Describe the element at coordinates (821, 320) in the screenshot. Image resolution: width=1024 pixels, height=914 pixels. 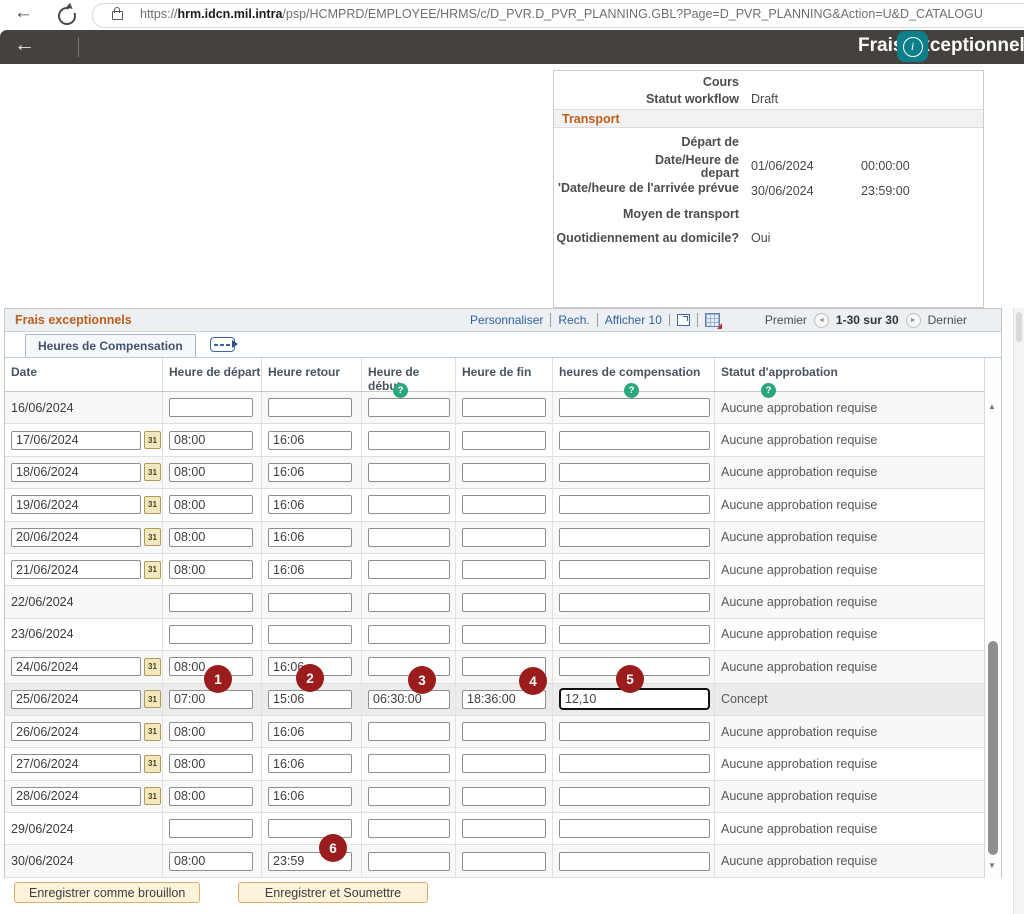
I see `pager-prev-icon: ◄` at that location.